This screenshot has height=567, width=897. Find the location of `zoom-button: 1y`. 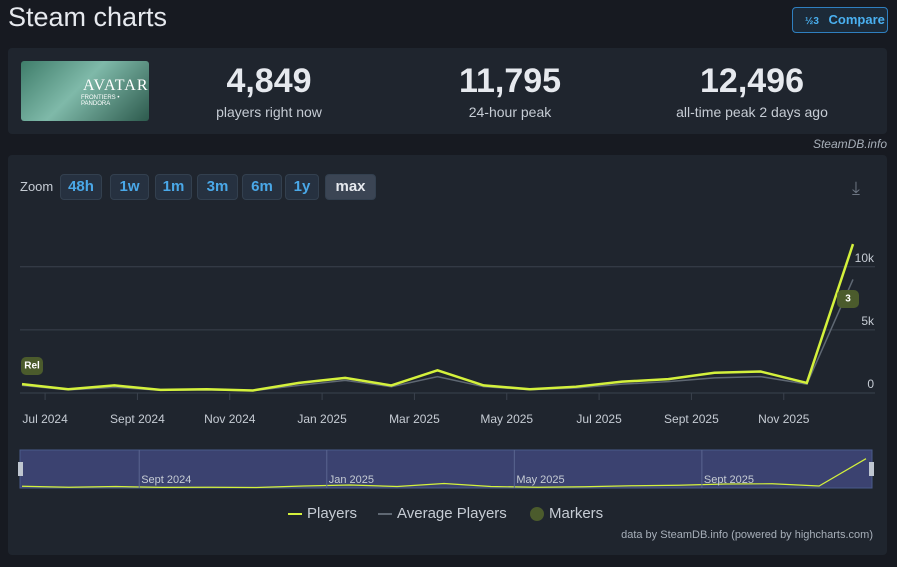

zoom-button: 1y is located at coordinates (302, 187).